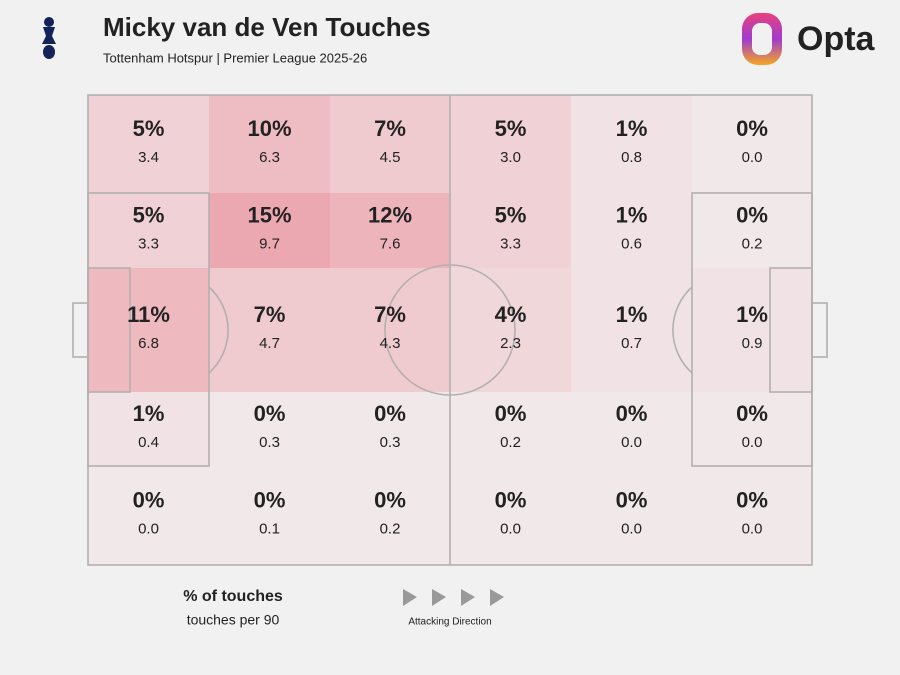 This screenshot has width=900, height=675. I want to click on centre-circle, so click(450, 330).